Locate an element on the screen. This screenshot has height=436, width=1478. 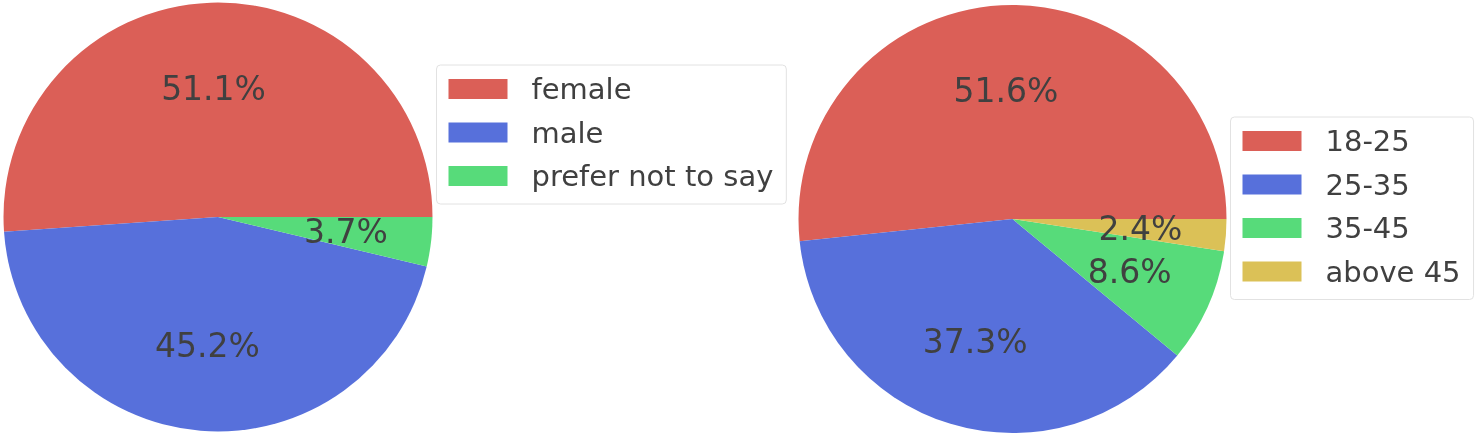
legend-label: 25-35 is located at coordinates (1367, 184).